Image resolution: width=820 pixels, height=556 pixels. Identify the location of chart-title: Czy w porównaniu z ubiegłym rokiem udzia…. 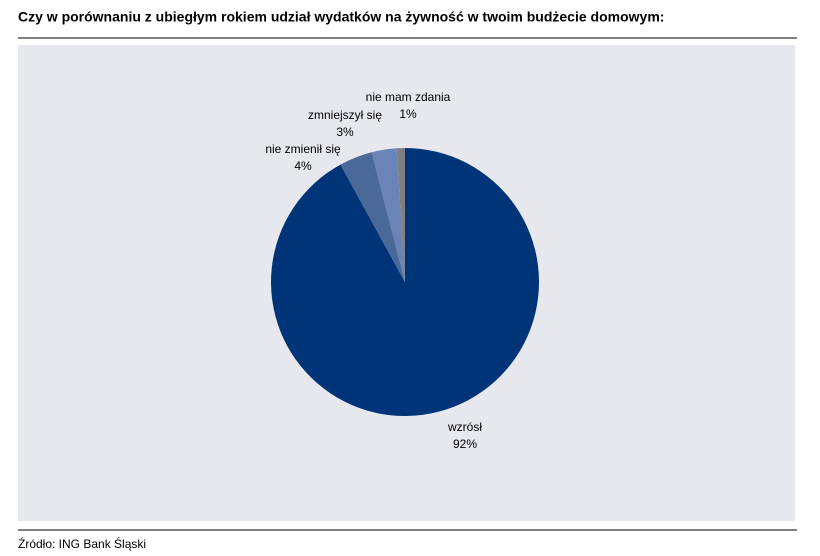
(341, 17).